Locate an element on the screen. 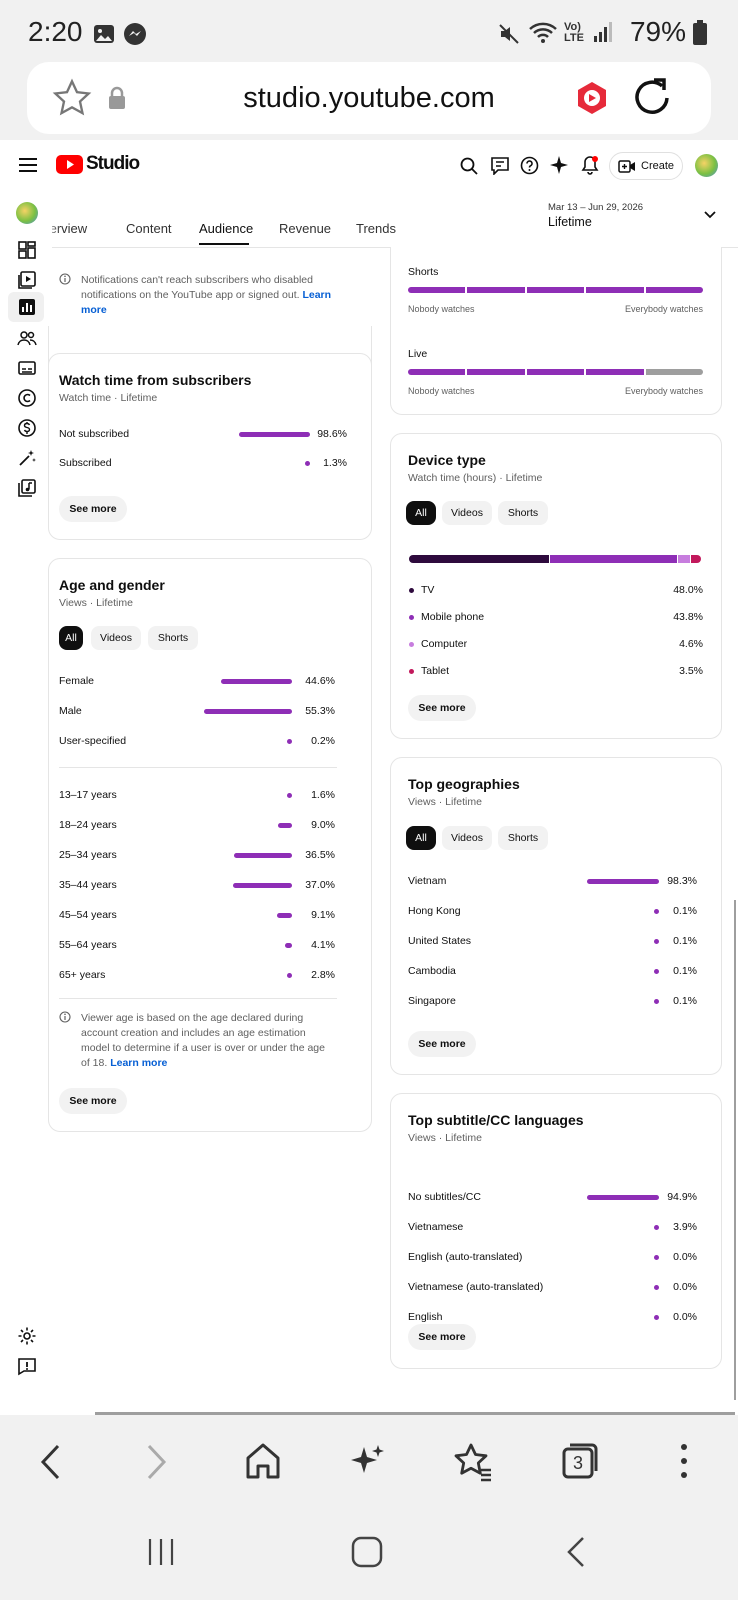 The image size is (738, 1600). top-geographies-subtitle: Views · Lifetime is located at coordinates (445, 802).